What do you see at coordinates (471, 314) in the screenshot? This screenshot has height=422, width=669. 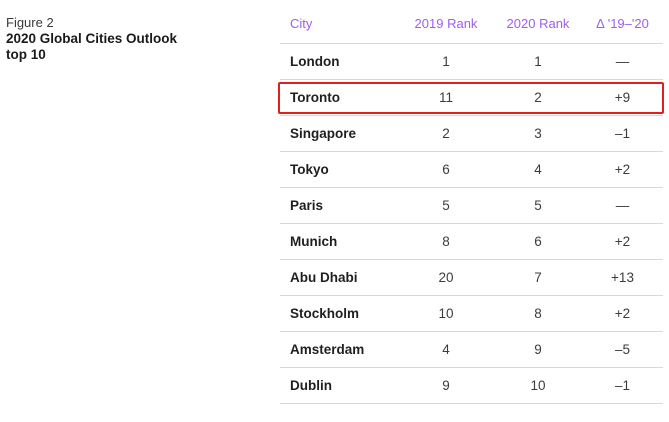 I see `table-row: Stockholm 10 8 +2` at bounding box center [471, 314].